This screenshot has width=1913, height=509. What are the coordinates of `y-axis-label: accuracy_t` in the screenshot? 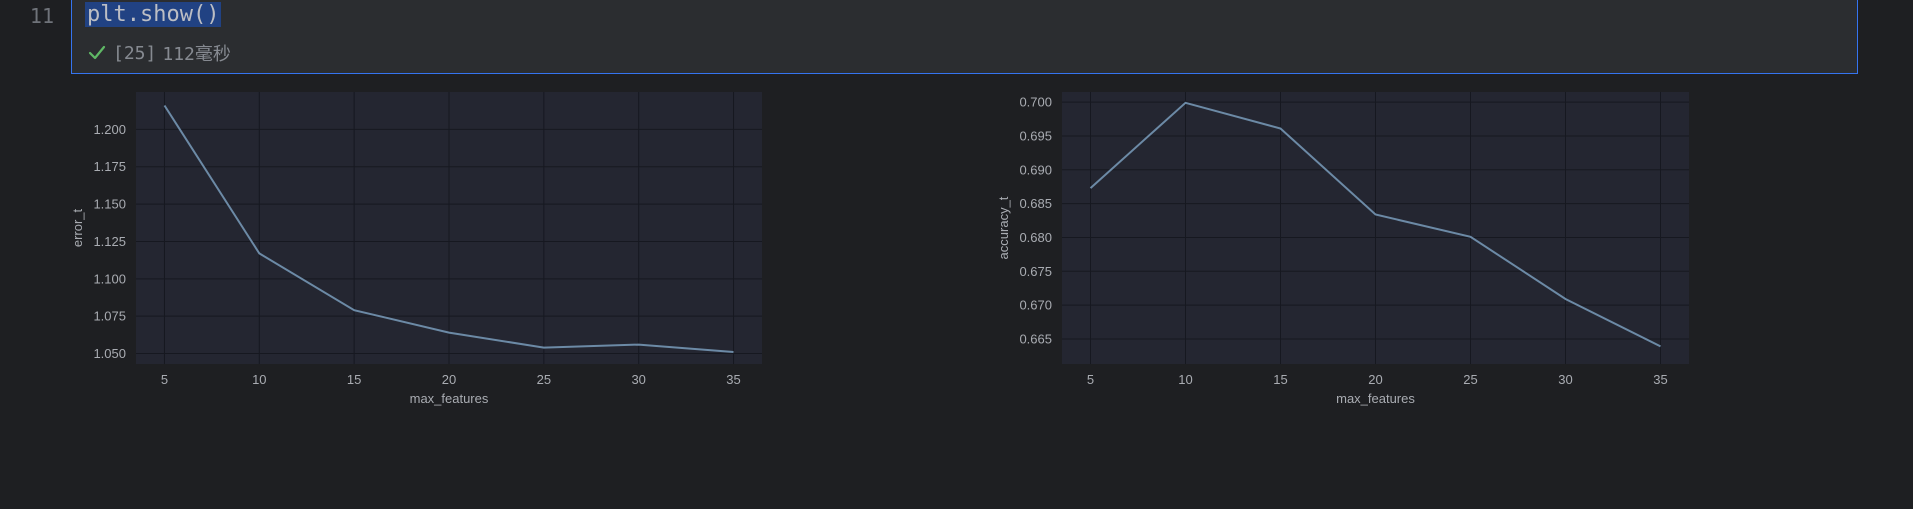 It's located at (1003, 227).